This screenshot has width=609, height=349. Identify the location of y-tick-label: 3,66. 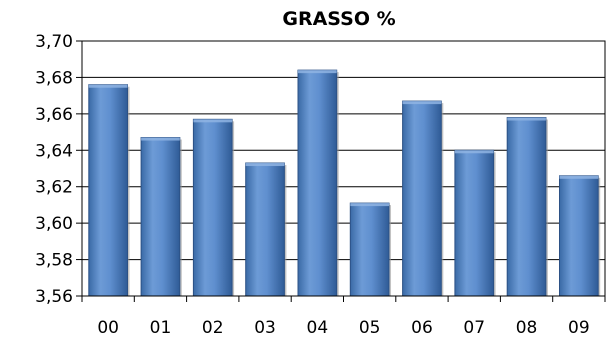
(54, 115).